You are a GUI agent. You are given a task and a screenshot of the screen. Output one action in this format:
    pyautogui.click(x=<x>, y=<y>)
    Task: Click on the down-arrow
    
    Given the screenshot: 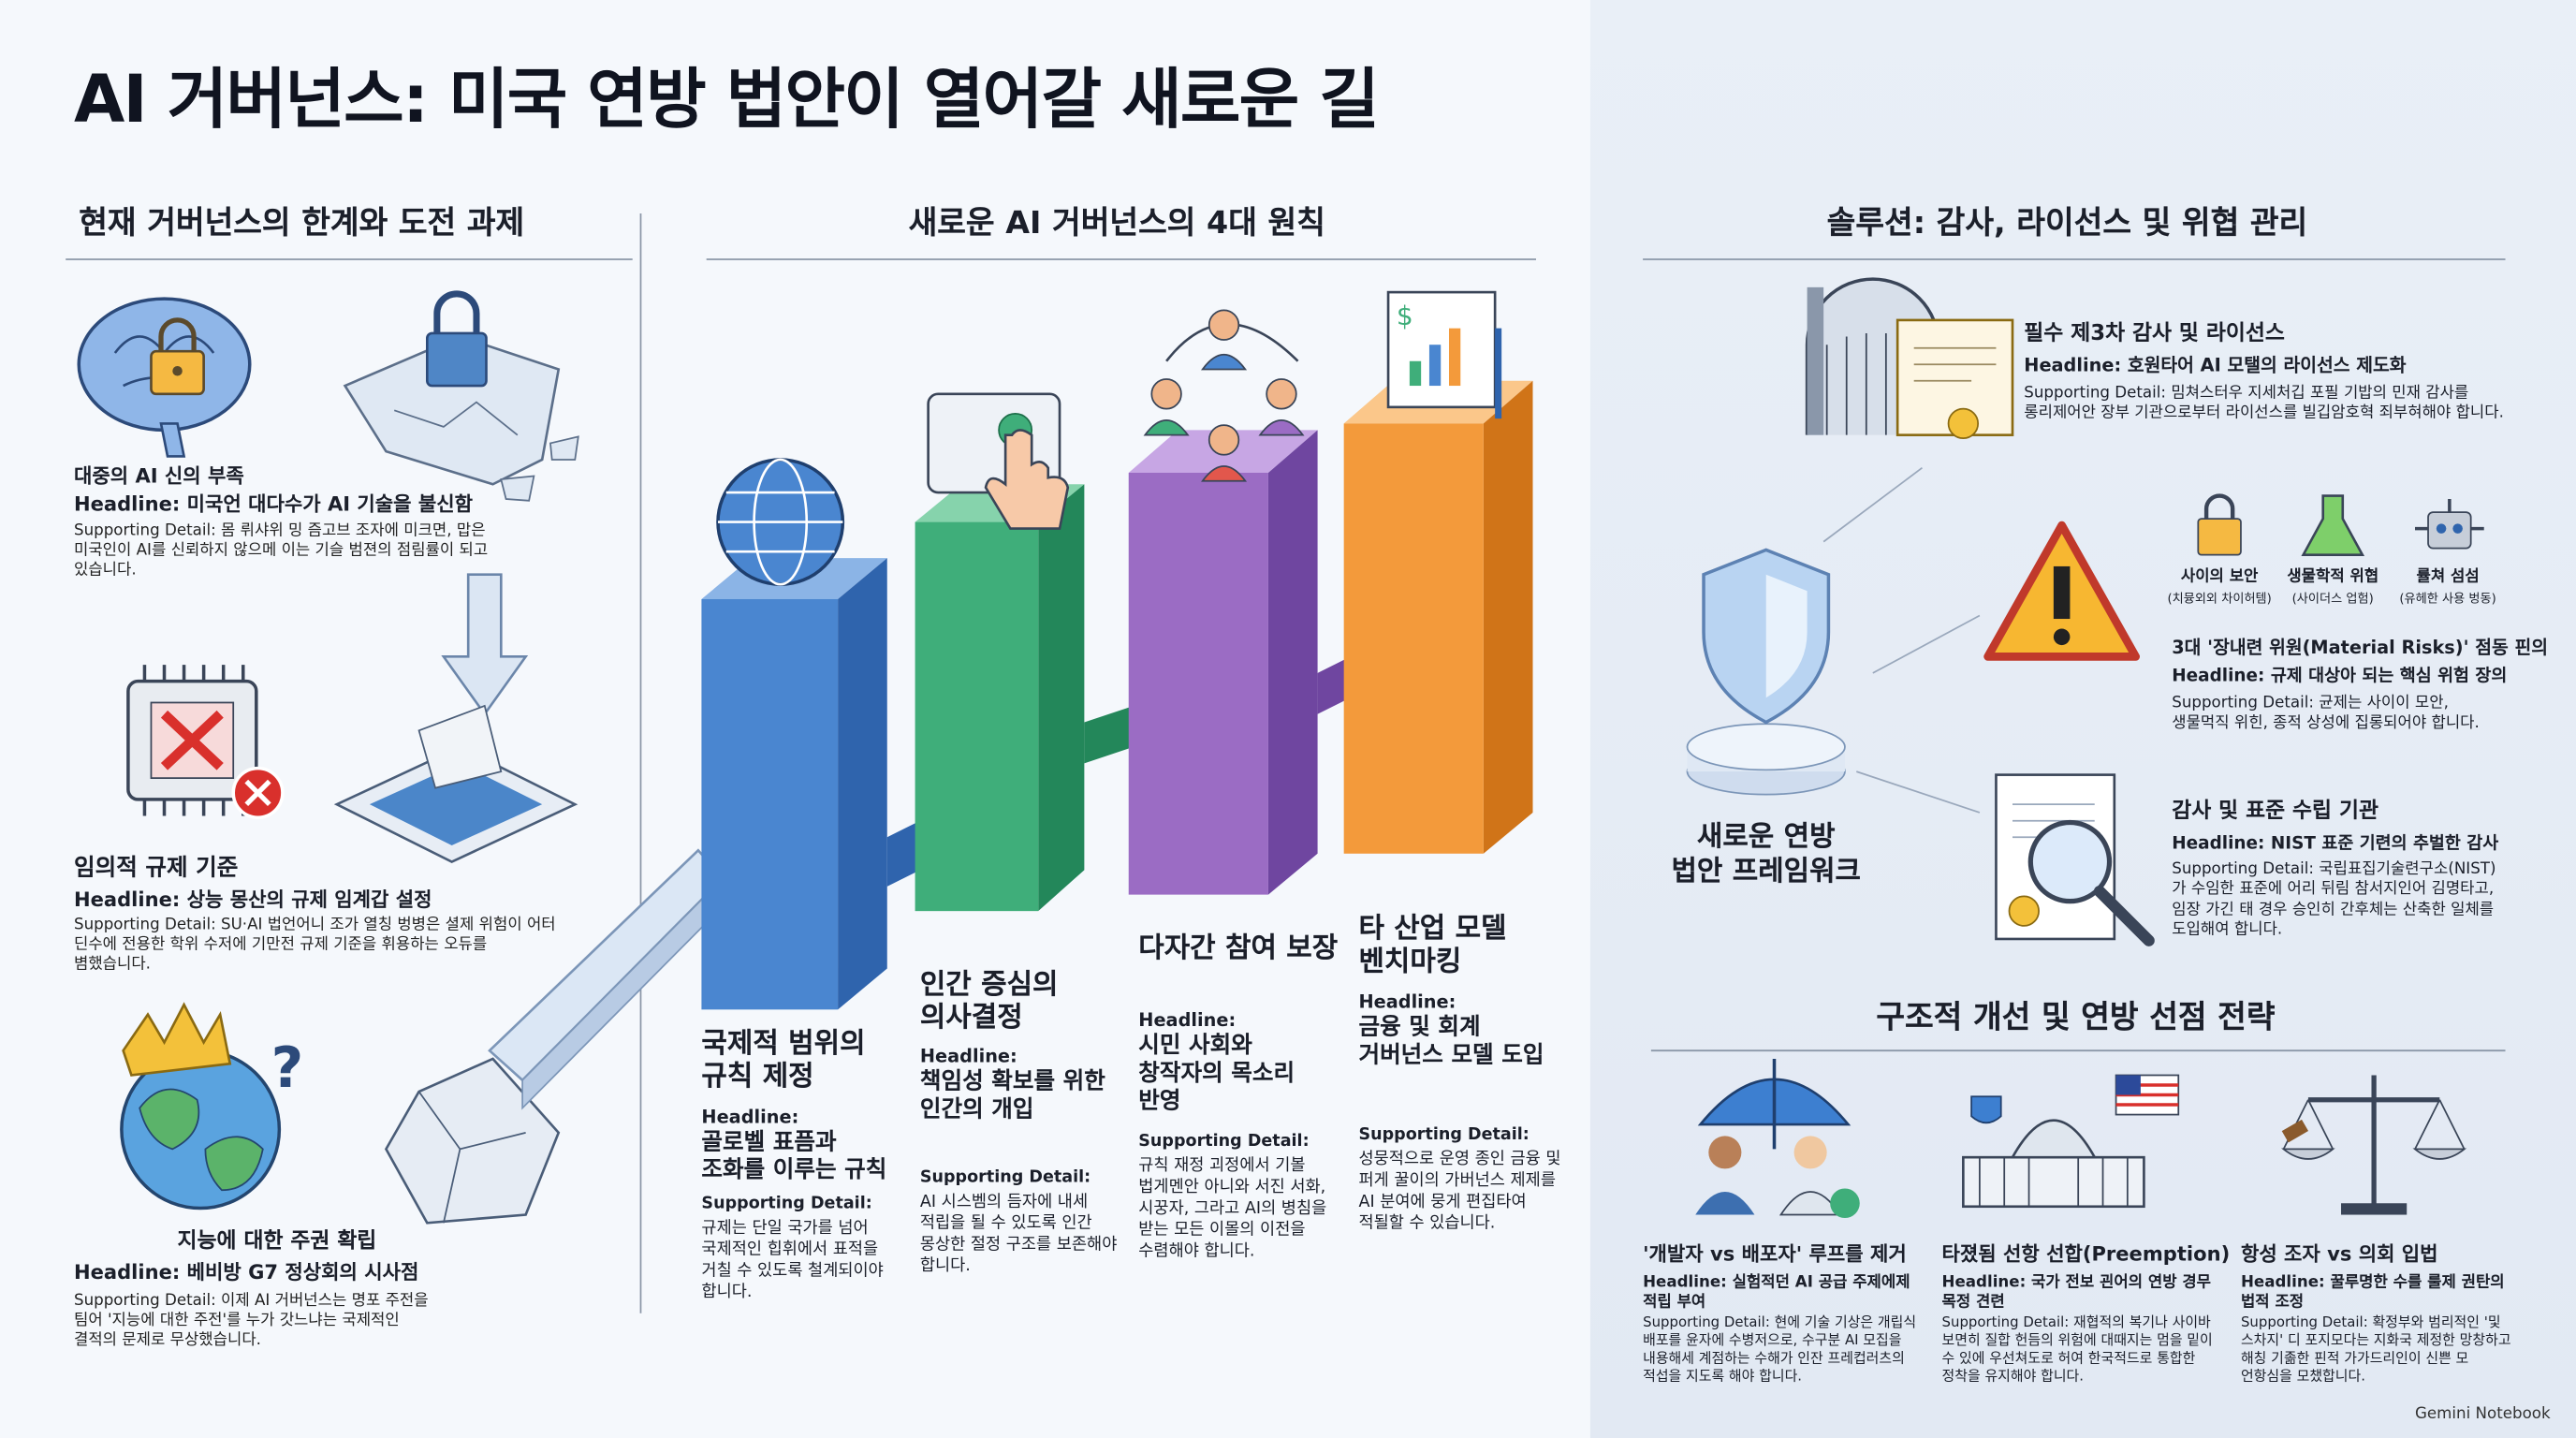 What is the action you would take?
    pyautogui.click(x=485, y=645)
    